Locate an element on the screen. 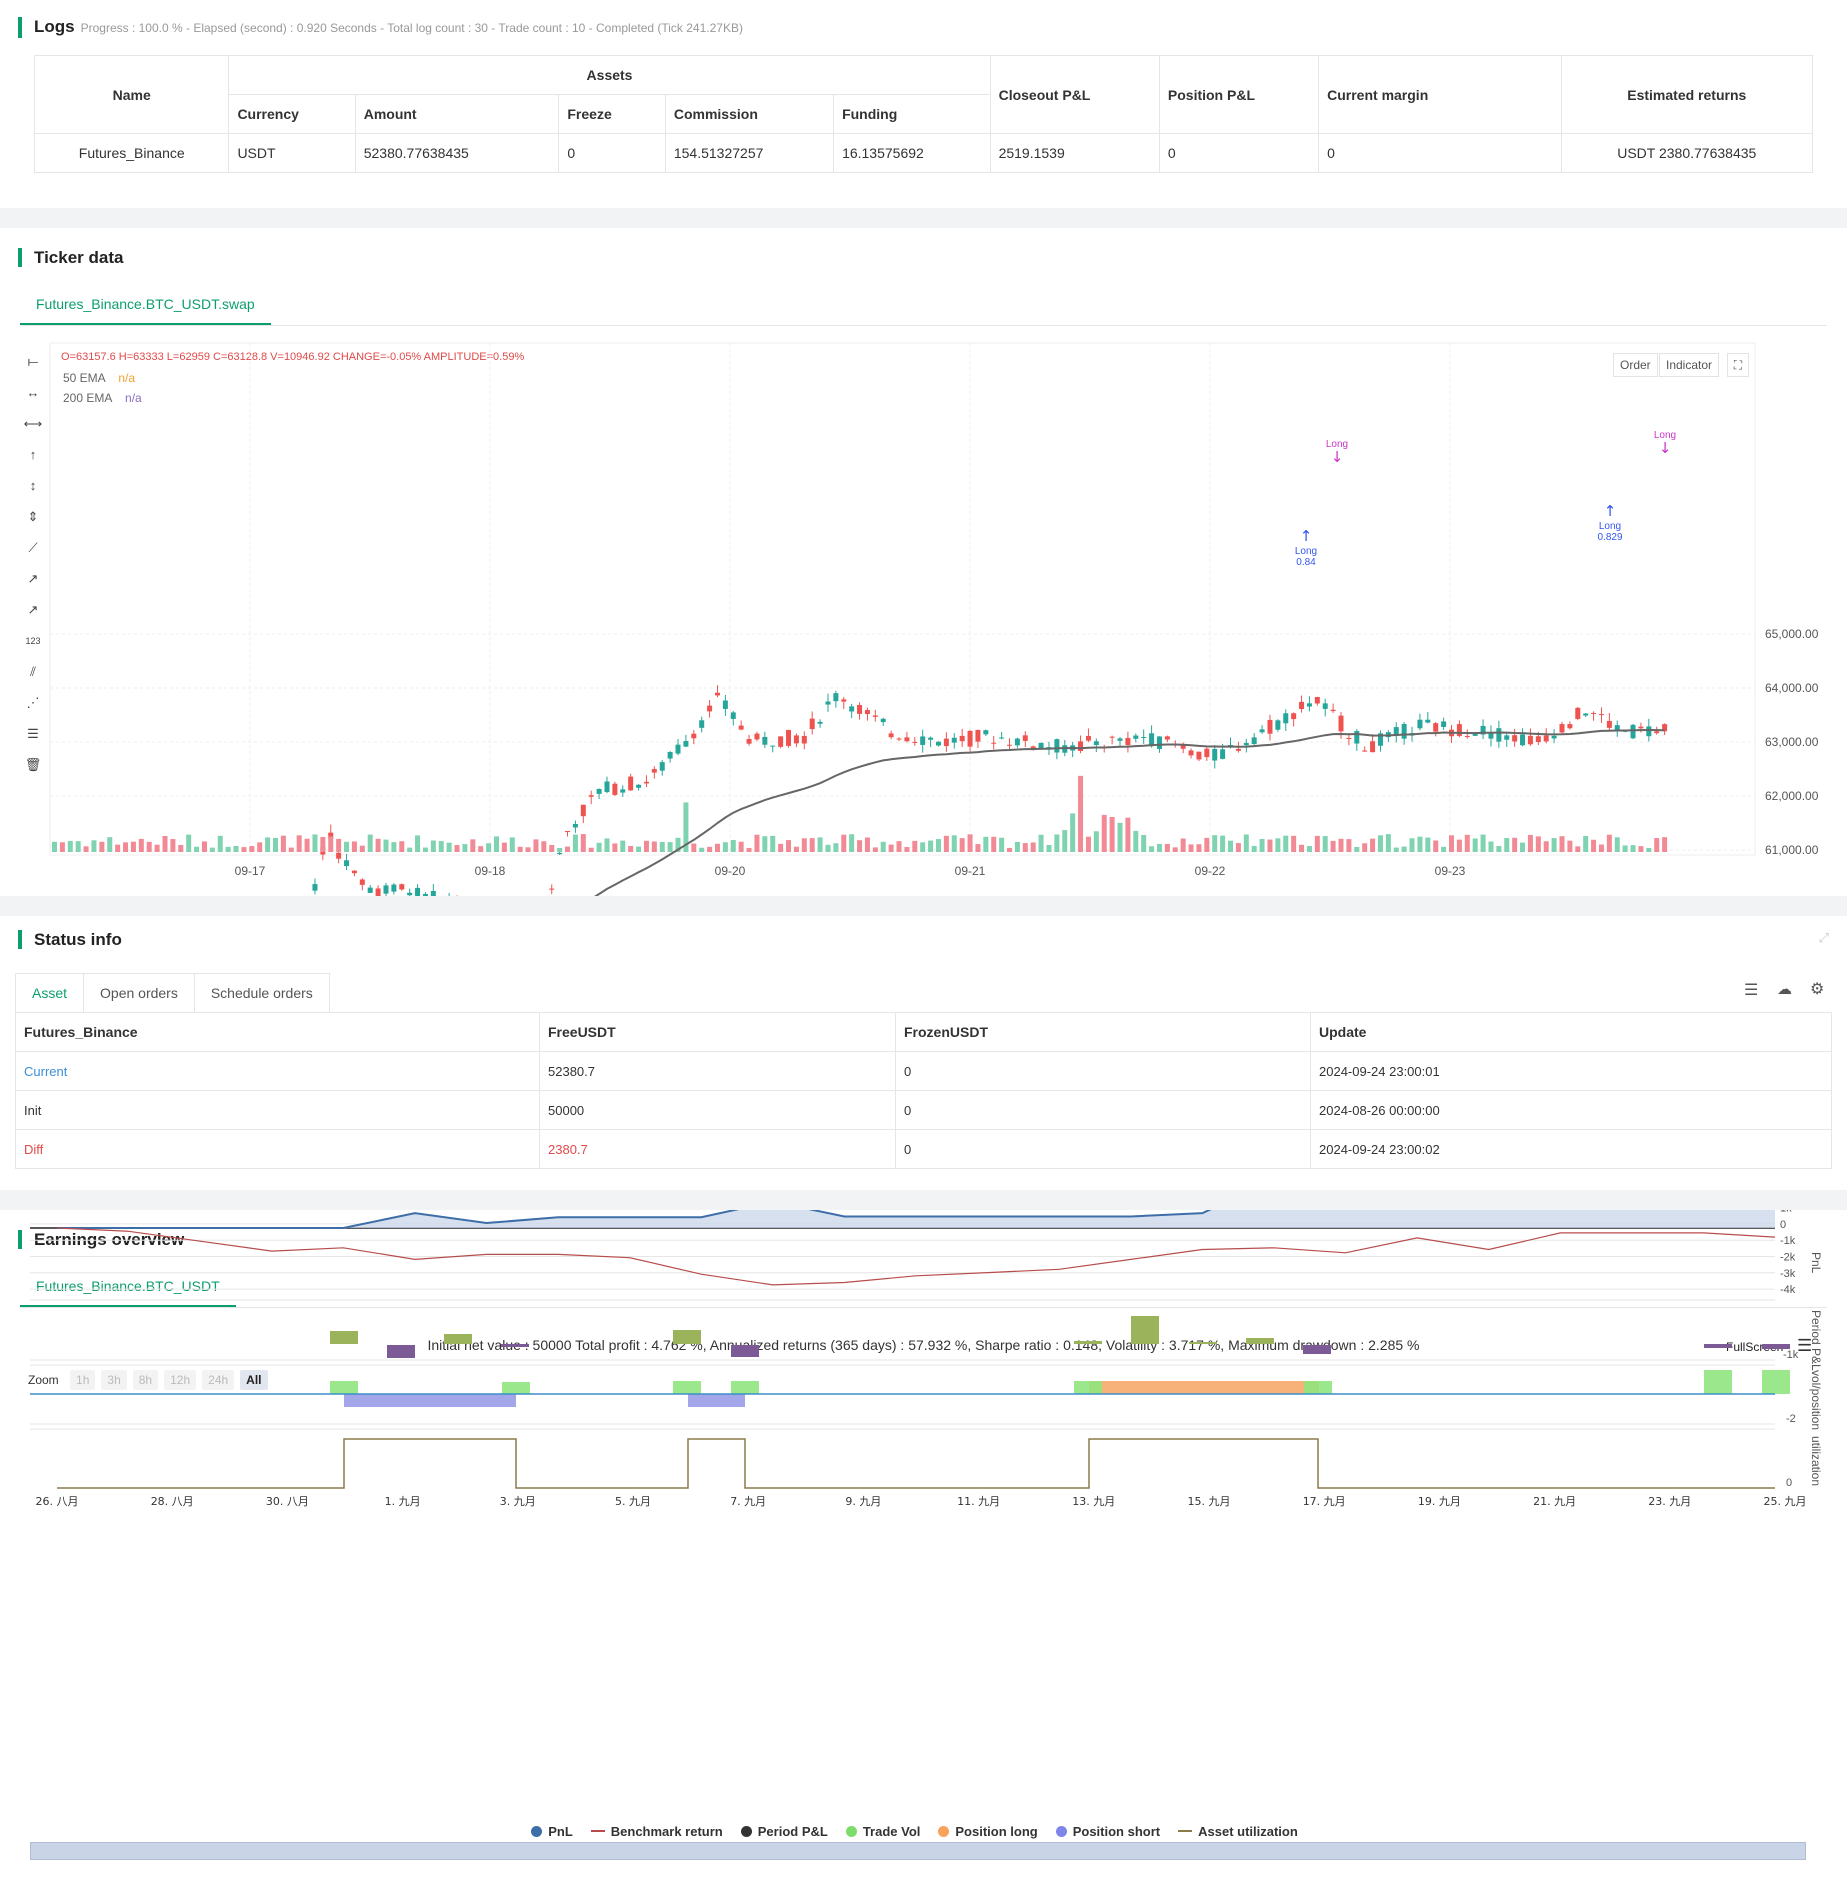 The width and height of the screenshot is (1847, 1891). y-tick-label: 62,000.00 is located at coordinates (1792, 796).